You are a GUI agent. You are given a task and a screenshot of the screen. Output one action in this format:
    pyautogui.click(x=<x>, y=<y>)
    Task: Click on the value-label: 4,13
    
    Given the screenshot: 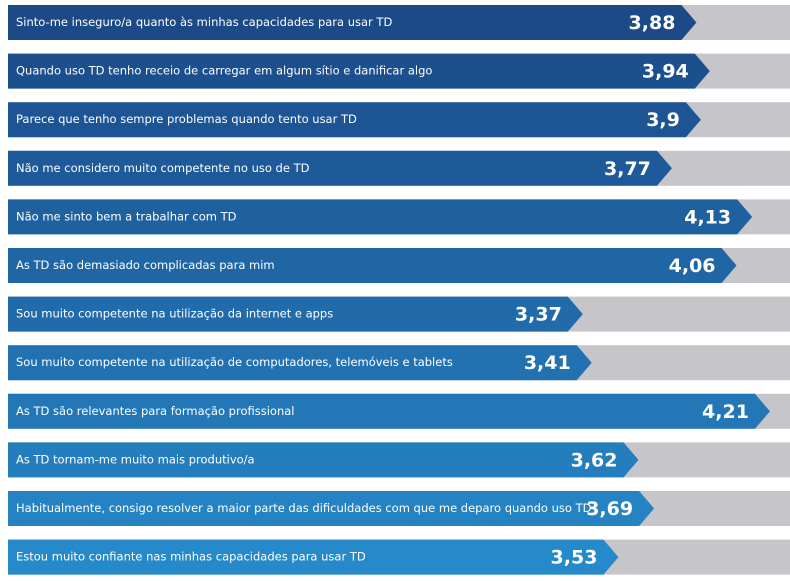 What is the action you would take?
    pyautogui.click(x=707, y=217)
    